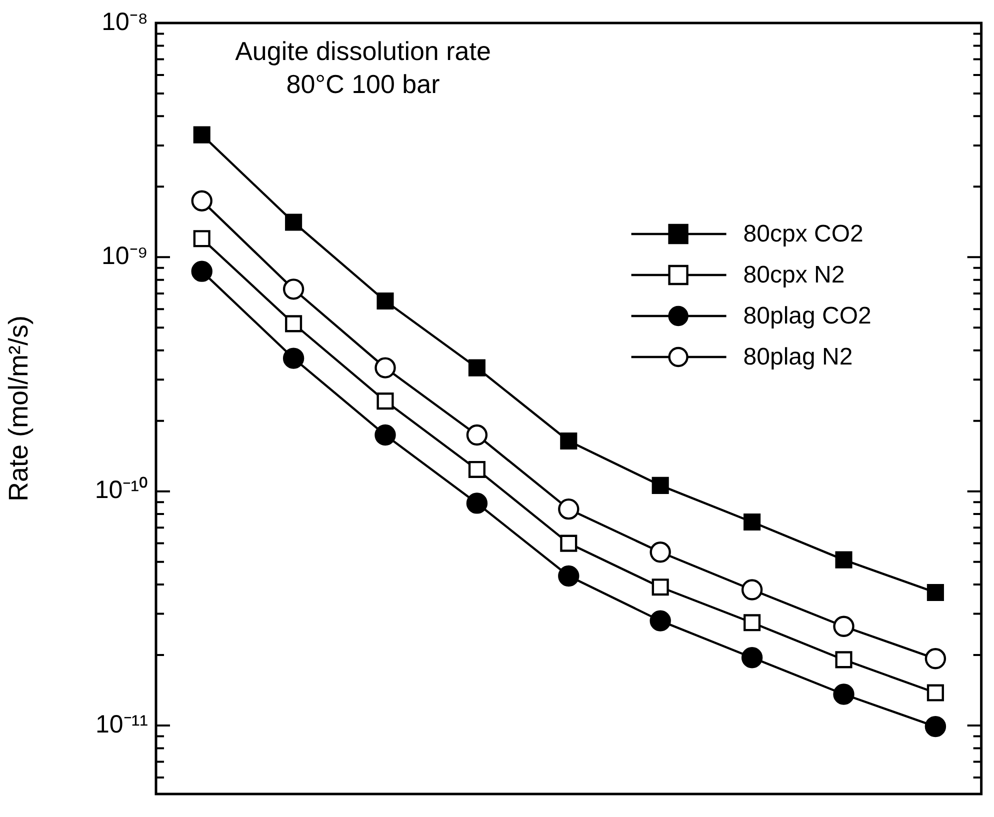  Describe the element at coordinates (803, 234) in the screenshot. I see `legend-label: 80cpx CO2` at that location.